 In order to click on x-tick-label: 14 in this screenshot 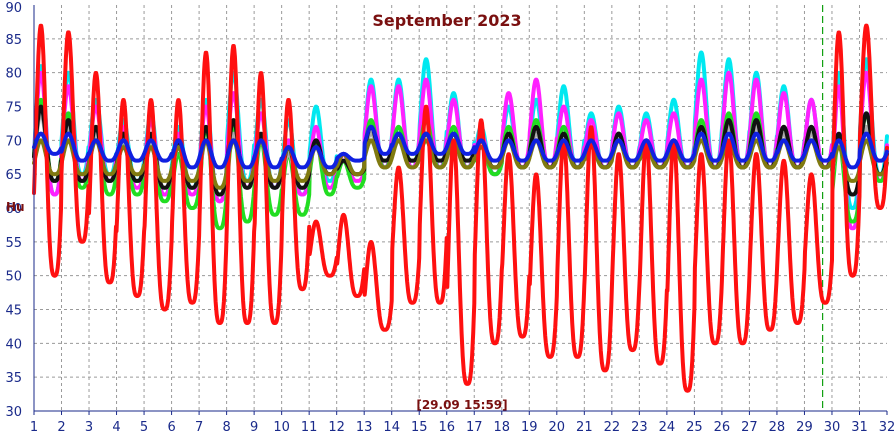, I will do `click(391, 427)`.